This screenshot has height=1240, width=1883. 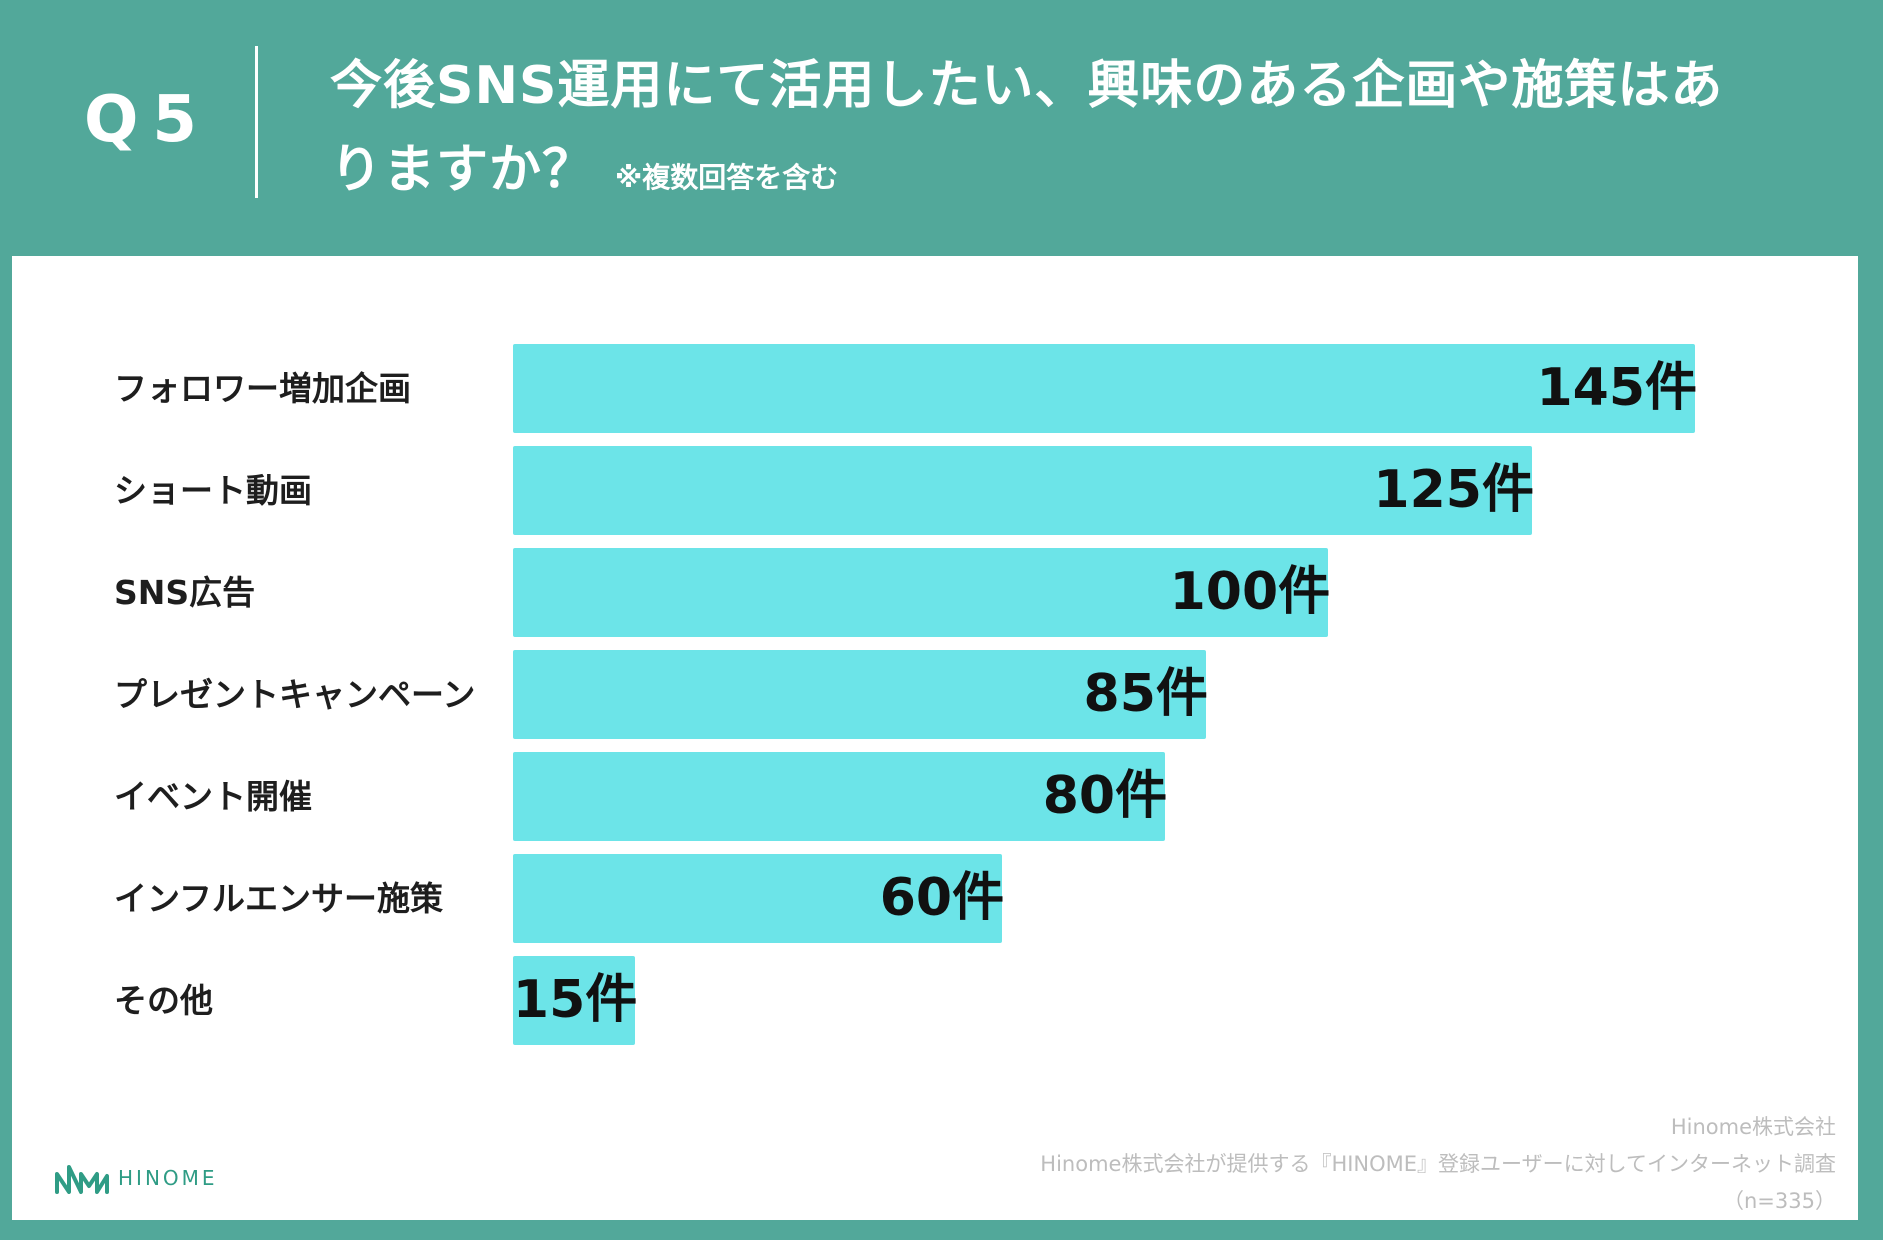 I want to click on value-label: 145件, so click(x=1616, y=388).